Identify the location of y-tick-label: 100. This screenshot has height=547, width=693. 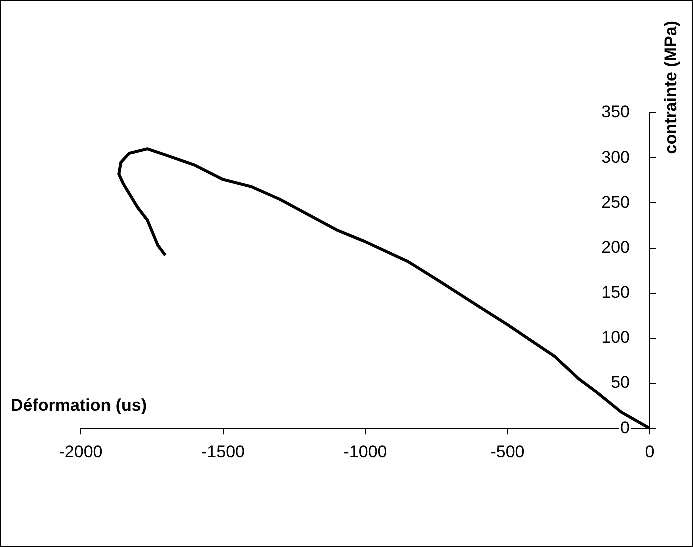
(616, 338).